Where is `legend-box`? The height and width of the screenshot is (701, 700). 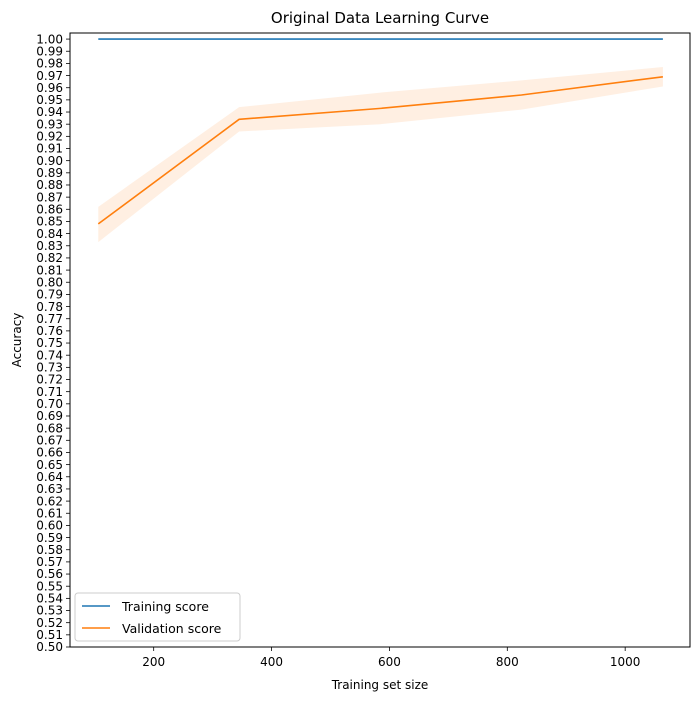 legend-box is located at coordinates (157, 617).